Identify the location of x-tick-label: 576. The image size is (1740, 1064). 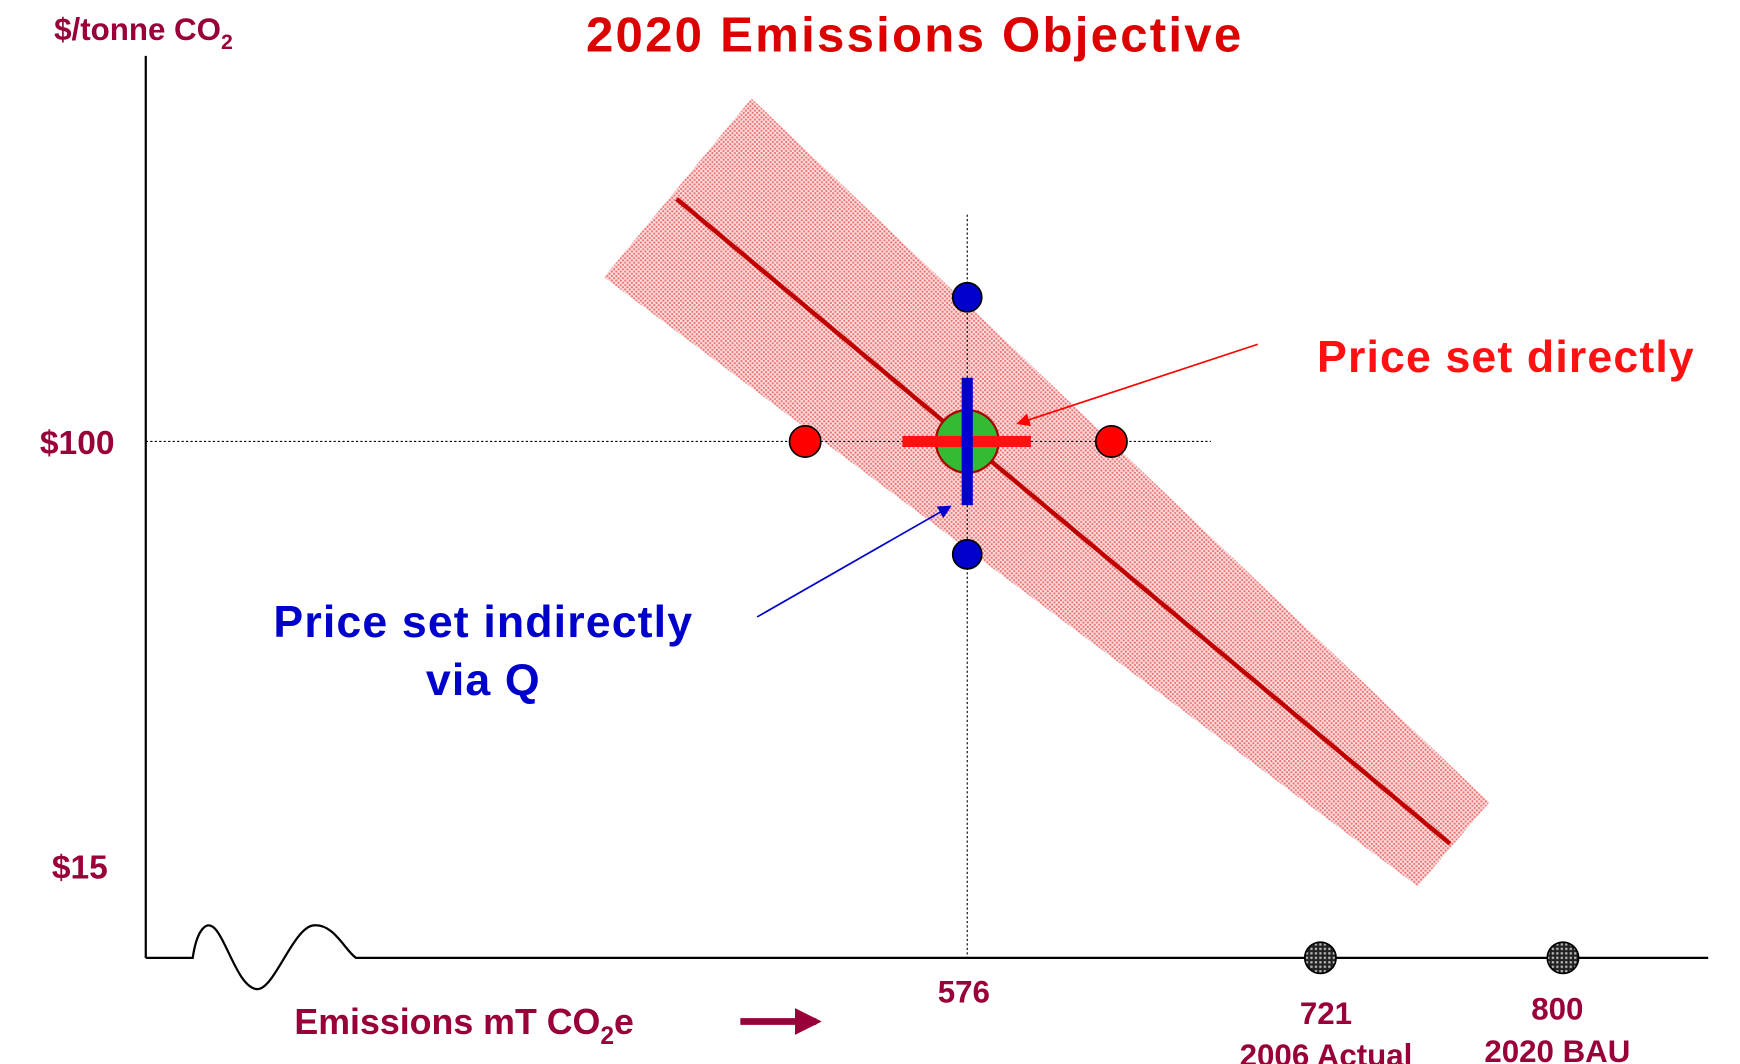
(964, 992).